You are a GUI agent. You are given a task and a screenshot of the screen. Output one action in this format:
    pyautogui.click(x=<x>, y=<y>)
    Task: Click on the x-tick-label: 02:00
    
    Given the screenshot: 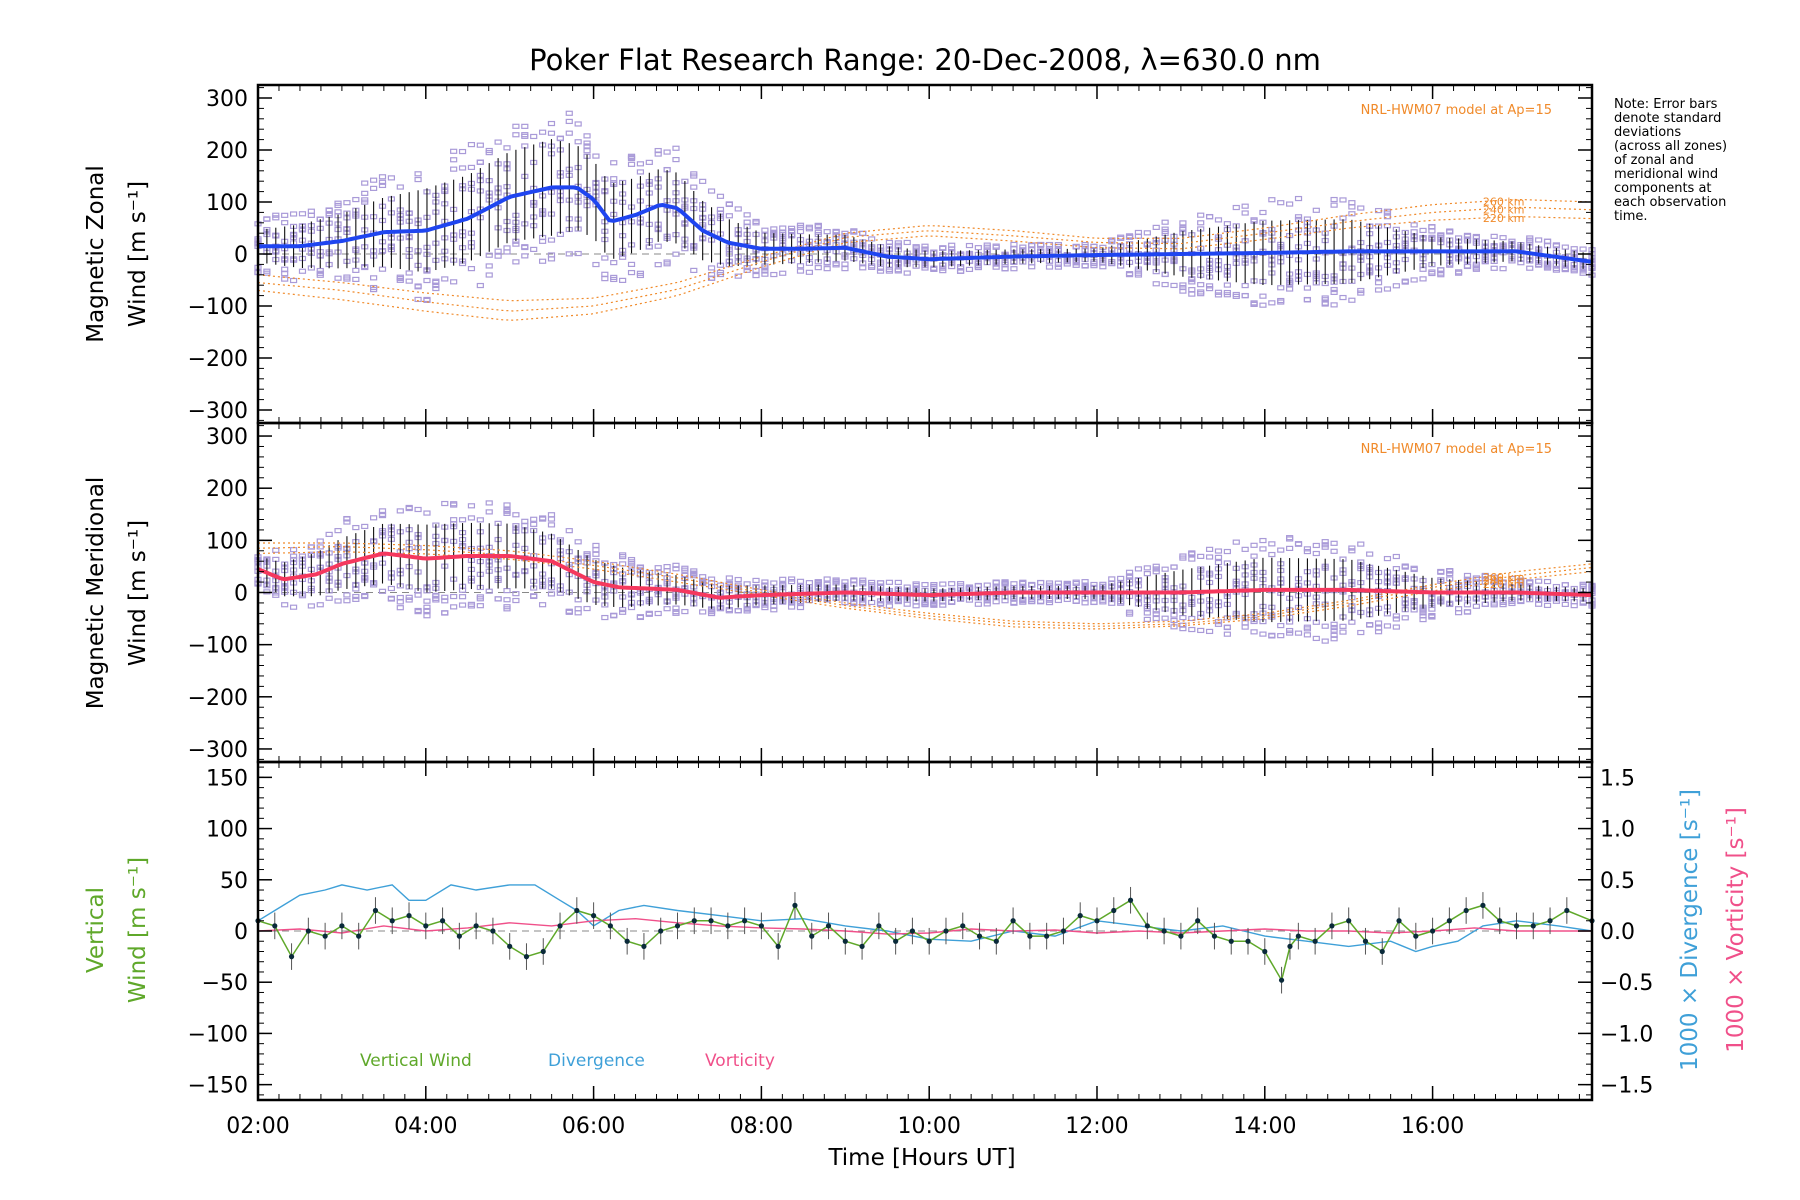 What is the action you would take?
    pyautogui.click(x=257, y=1126)
    